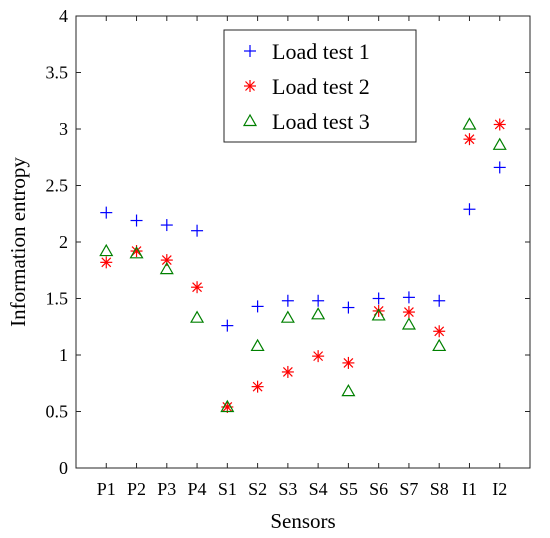  Describe the element at coordinates (197, 316) in the screenshot. I see `point-triangle-p4` at that location.